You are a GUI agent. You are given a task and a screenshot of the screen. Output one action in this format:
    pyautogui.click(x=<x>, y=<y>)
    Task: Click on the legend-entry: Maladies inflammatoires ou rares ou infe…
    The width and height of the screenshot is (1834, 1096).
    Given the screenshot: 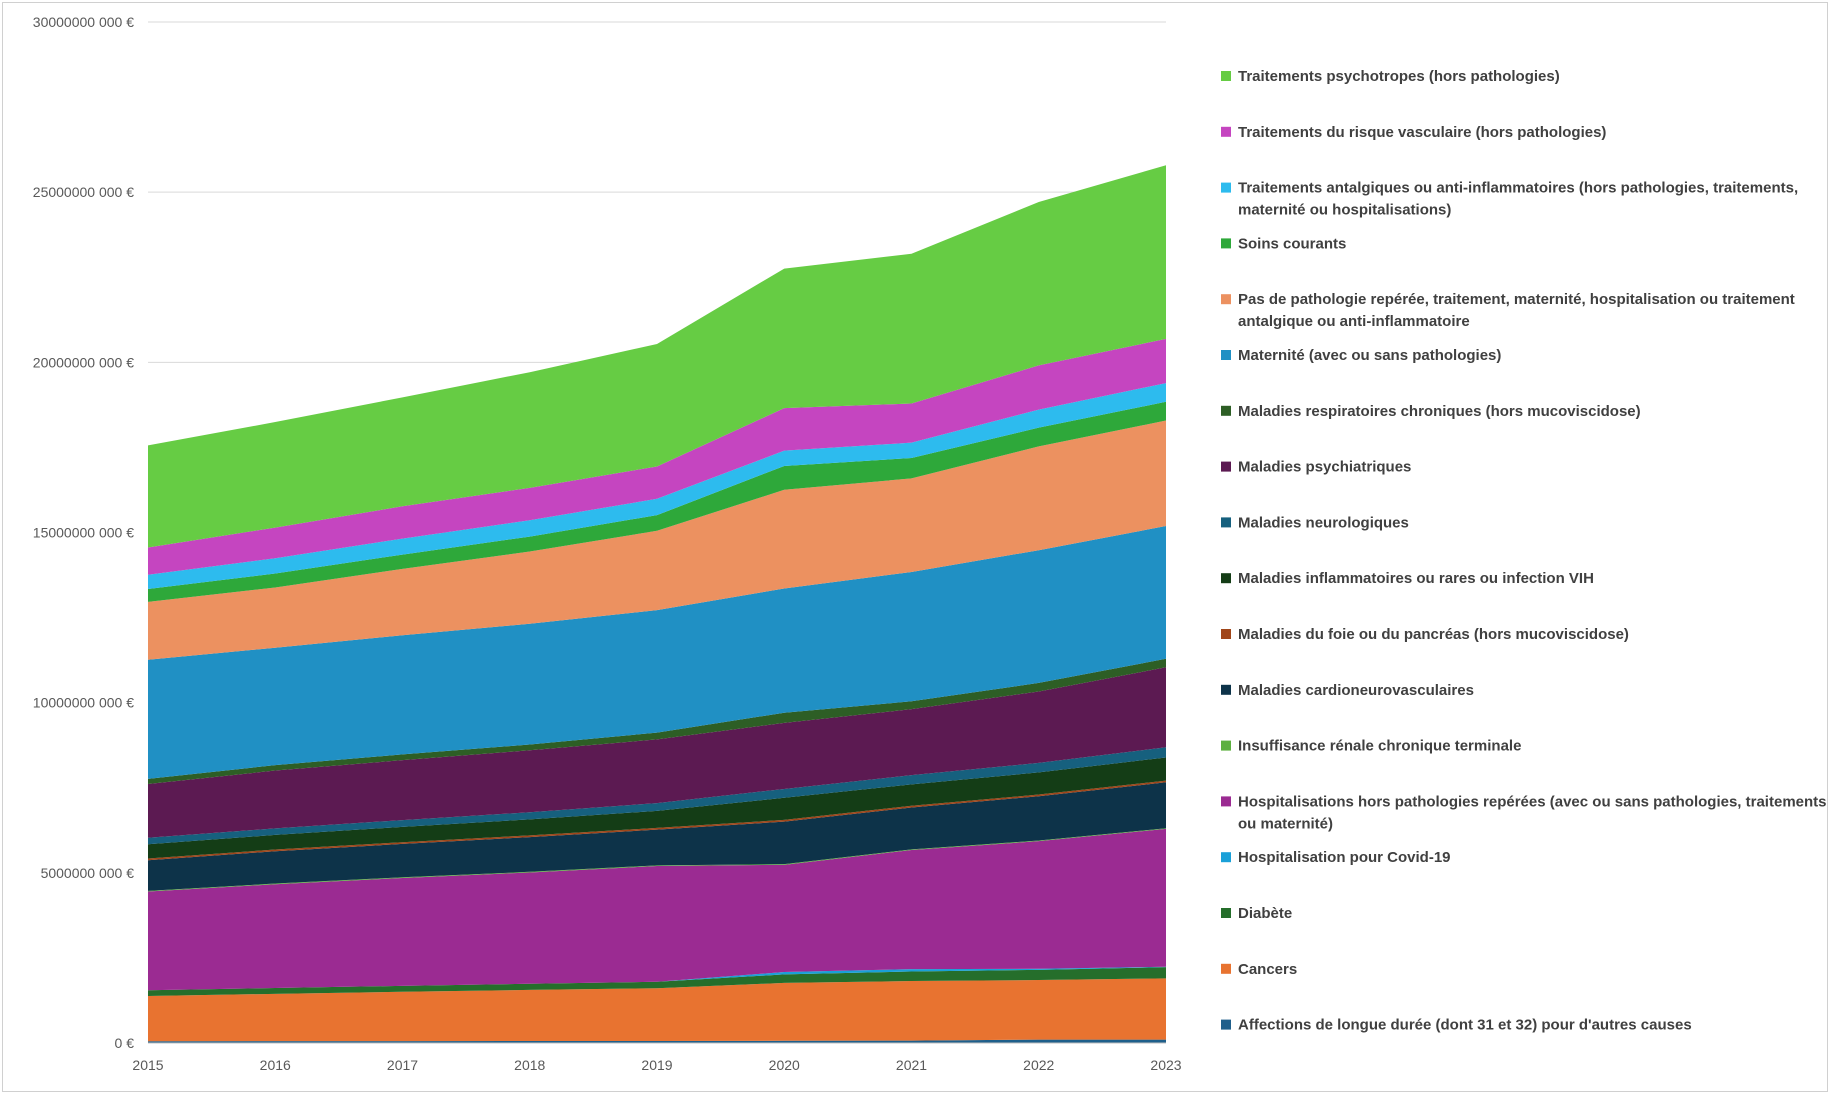 What is the action you would take?
    pyautogui.click(x=1407, y=578)
    